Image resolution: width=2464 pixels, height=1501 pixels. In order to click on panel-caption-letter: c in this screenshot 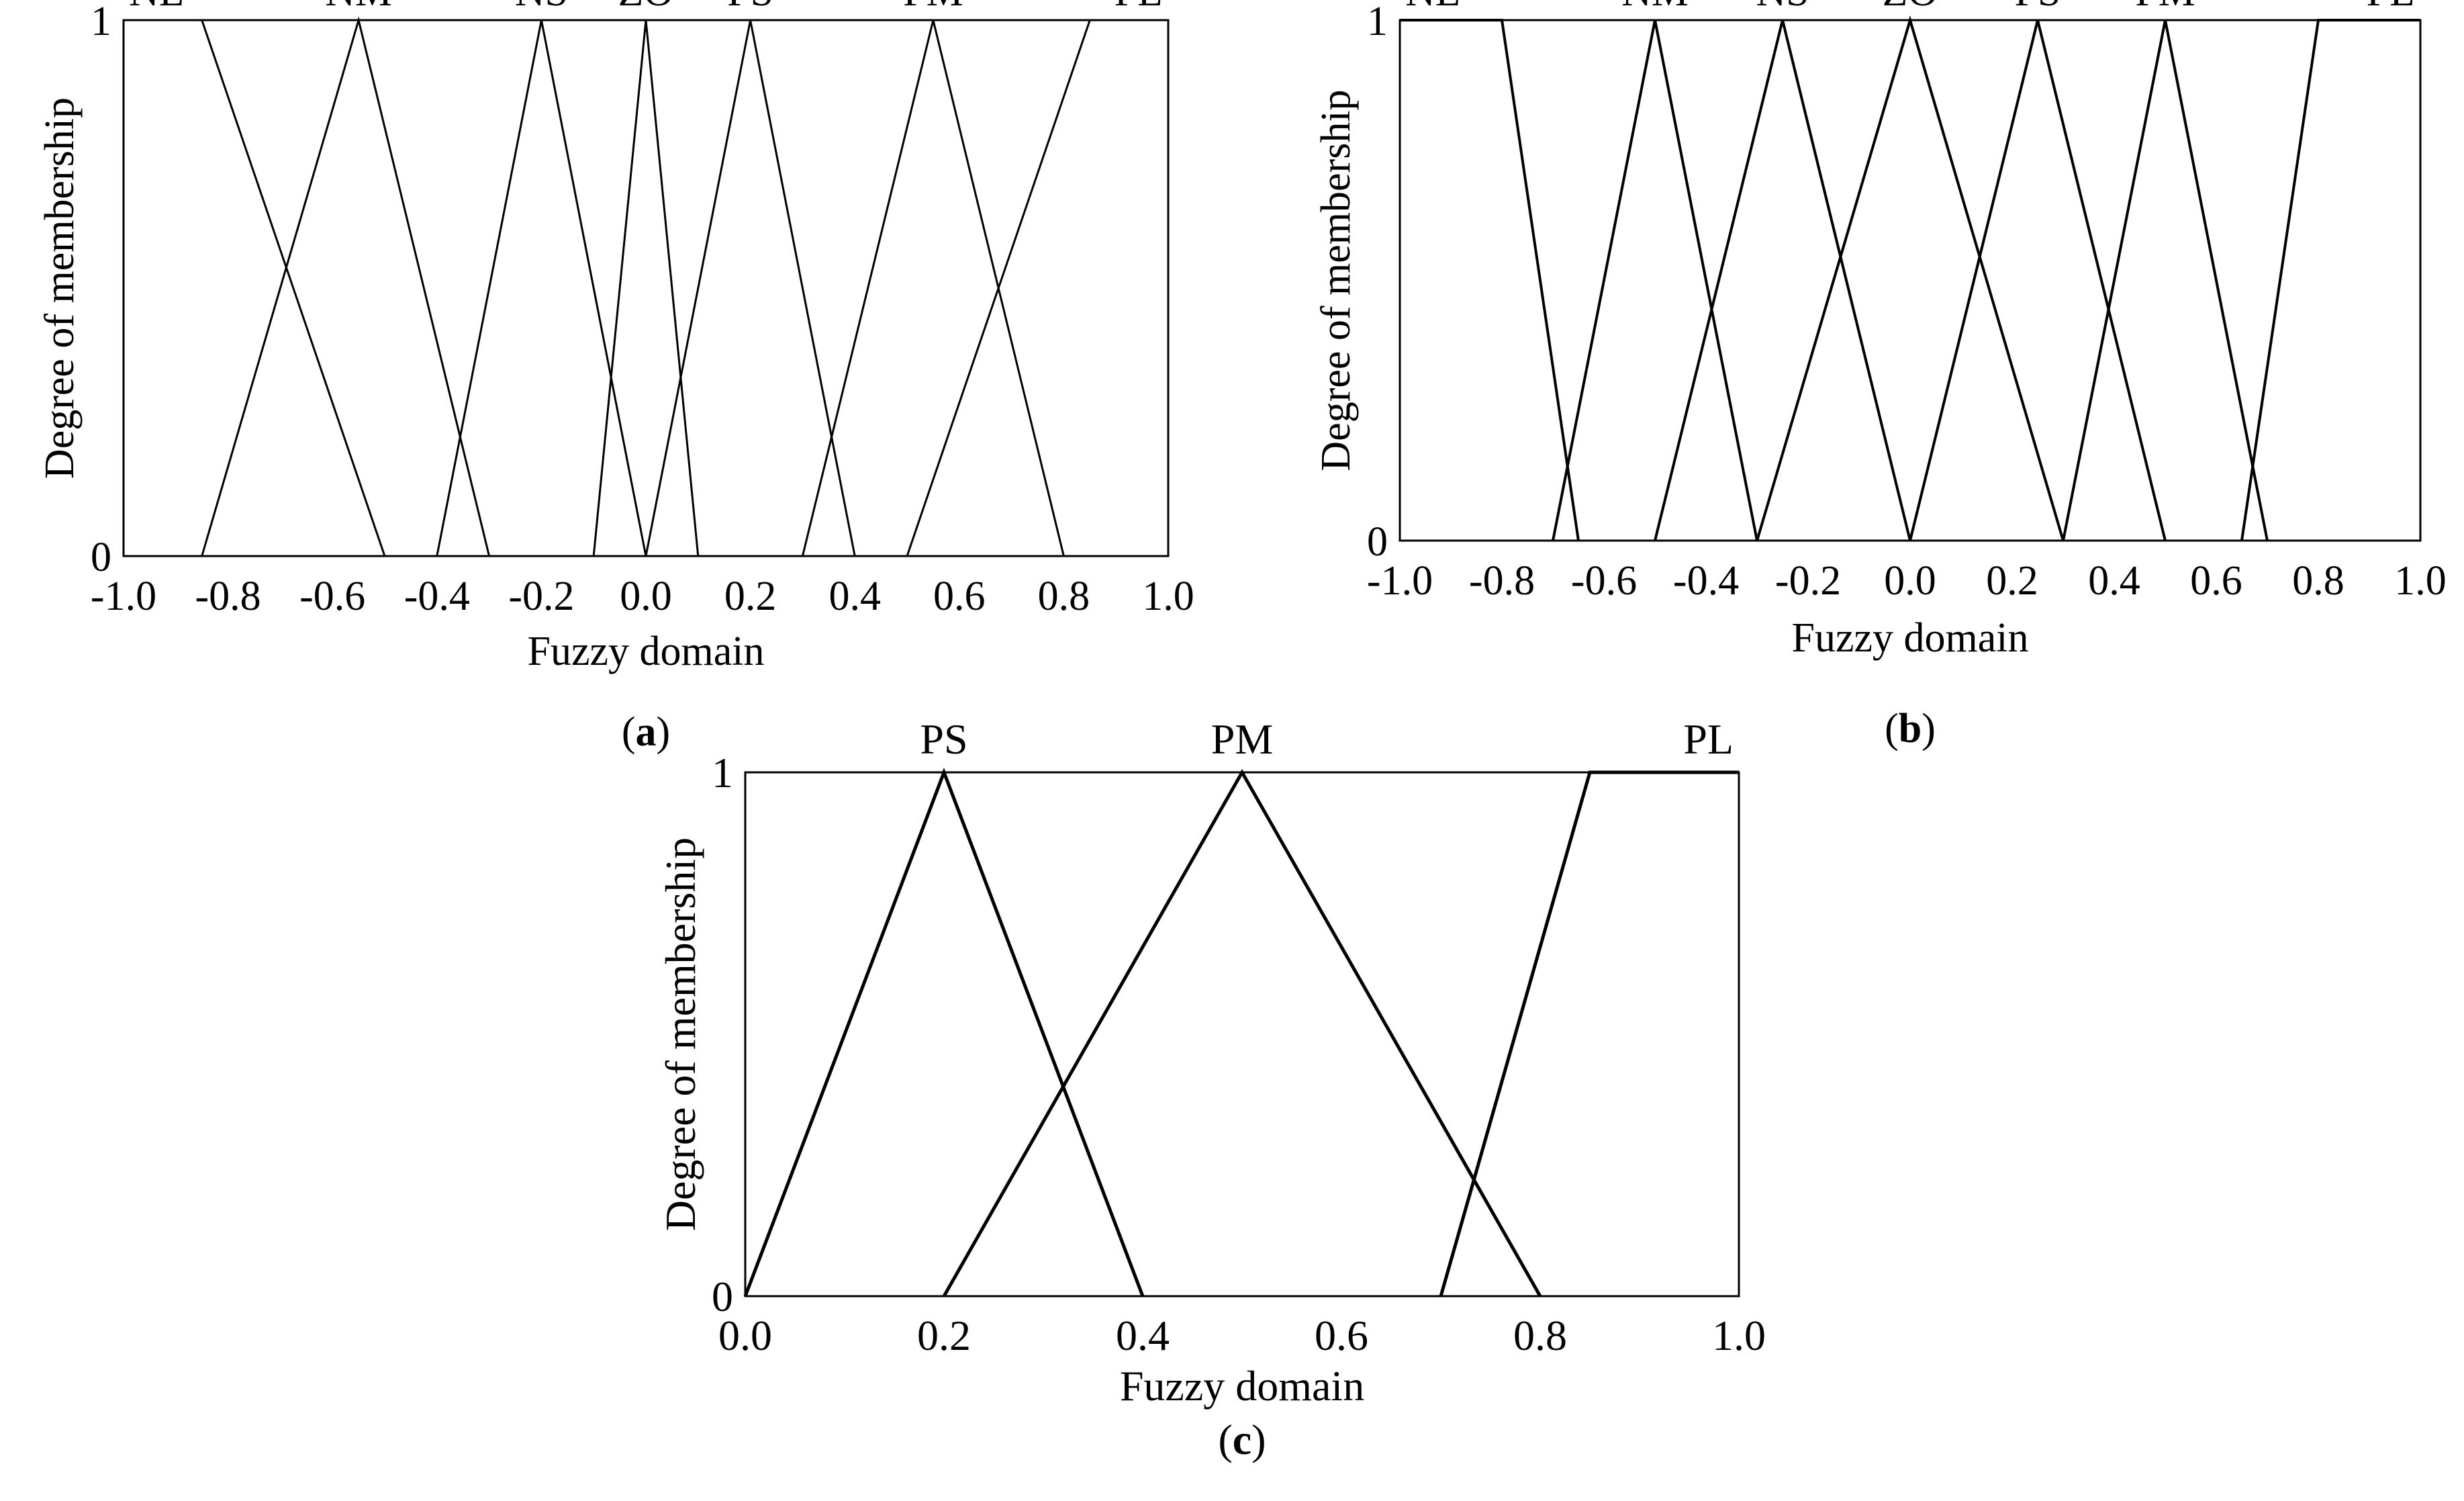, I will do `click(1242, 1439)`.